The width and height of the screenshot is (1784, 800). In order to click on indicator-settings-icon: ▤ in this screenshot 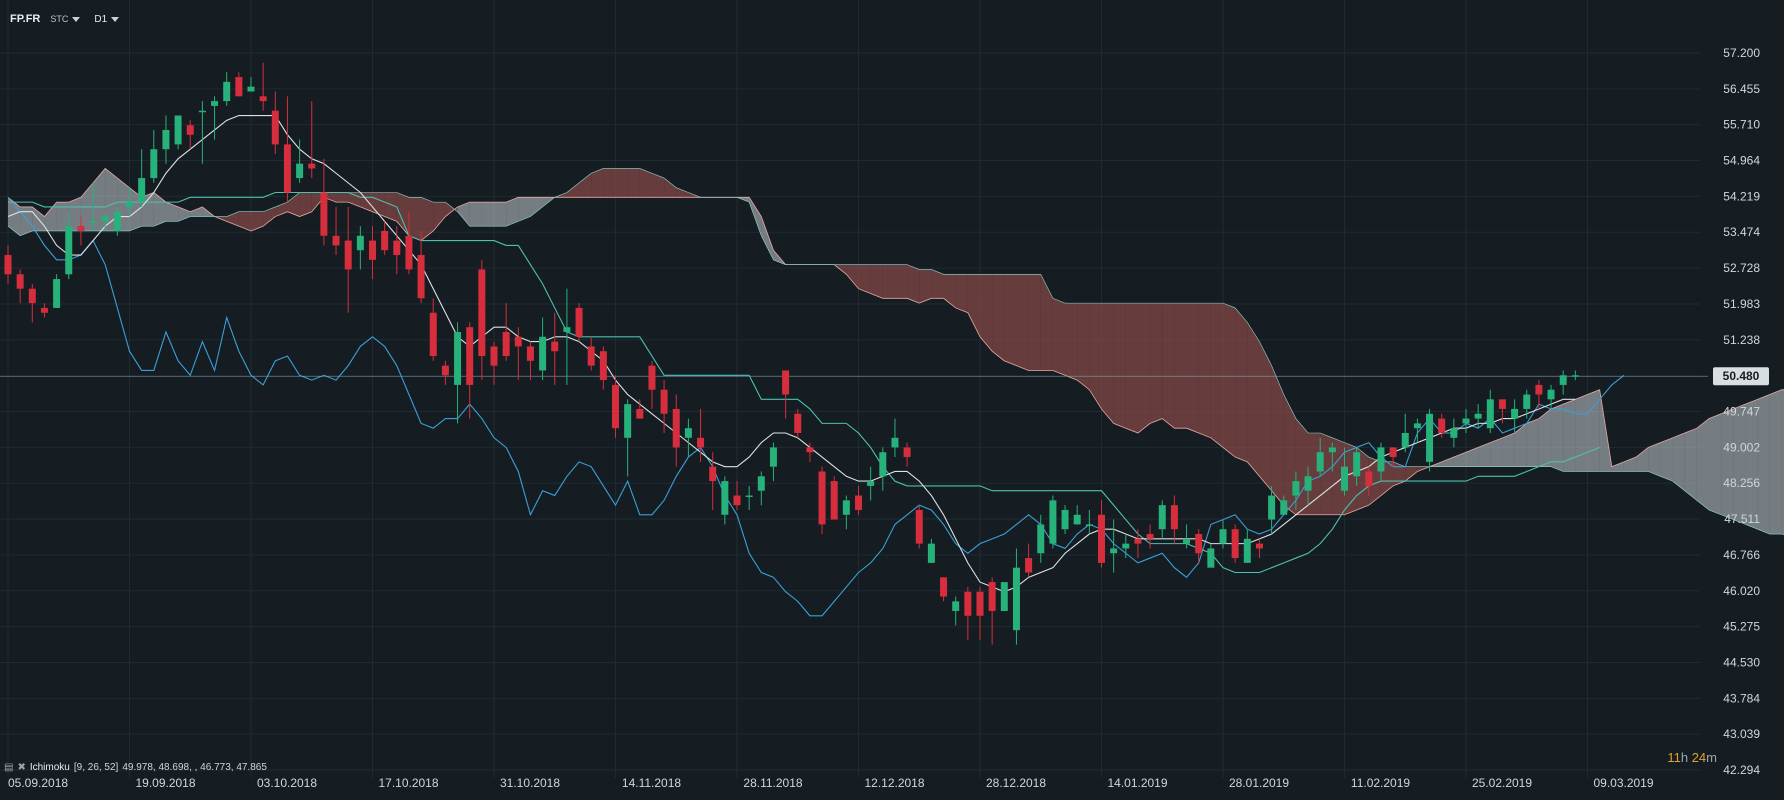, I will do `click(9, 767)`.